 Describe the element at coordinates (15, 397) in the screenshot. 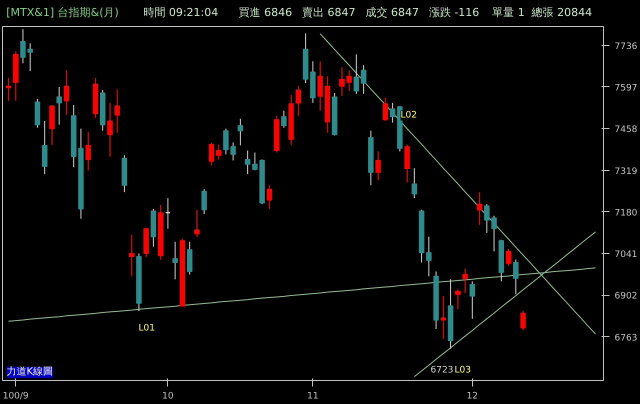

I see `x-tick-label: 100/9` at that location.